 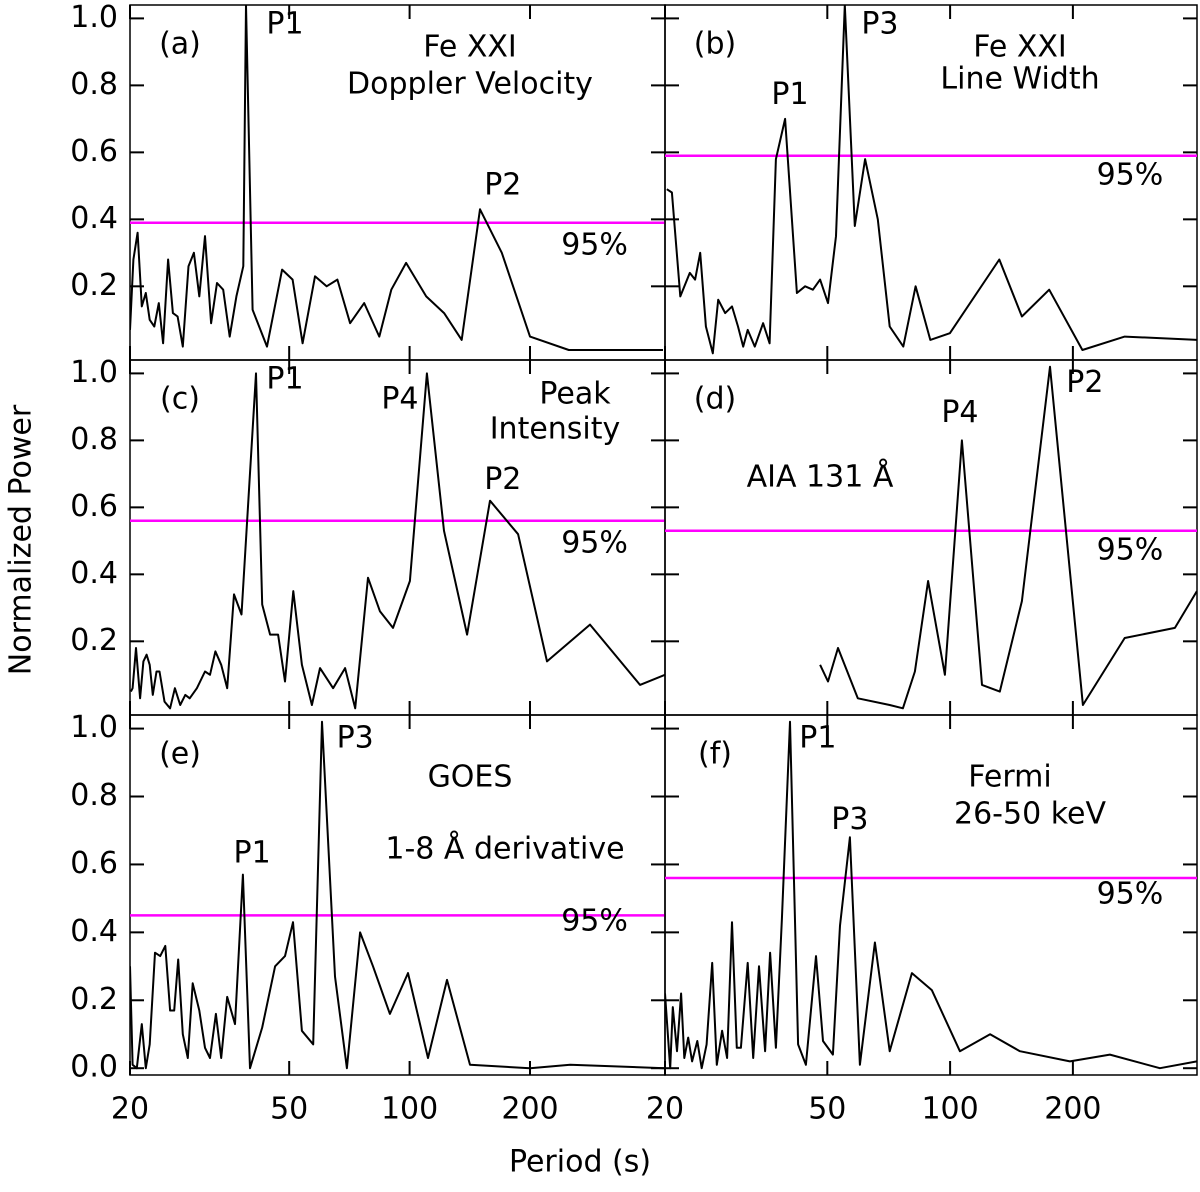 What do you see at coordinates (94, 1067) in the screenshot?
I see `y-tick-label: 0.0` at bounding box center [94, 1067].